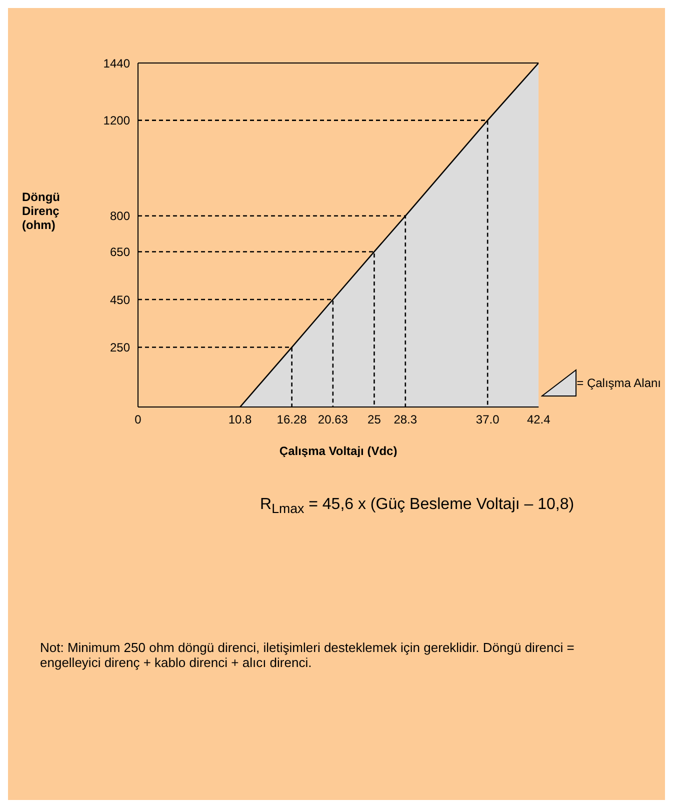 The image size is (673, 808). I want to click on y-tick-label: 250, so click(120, 347).